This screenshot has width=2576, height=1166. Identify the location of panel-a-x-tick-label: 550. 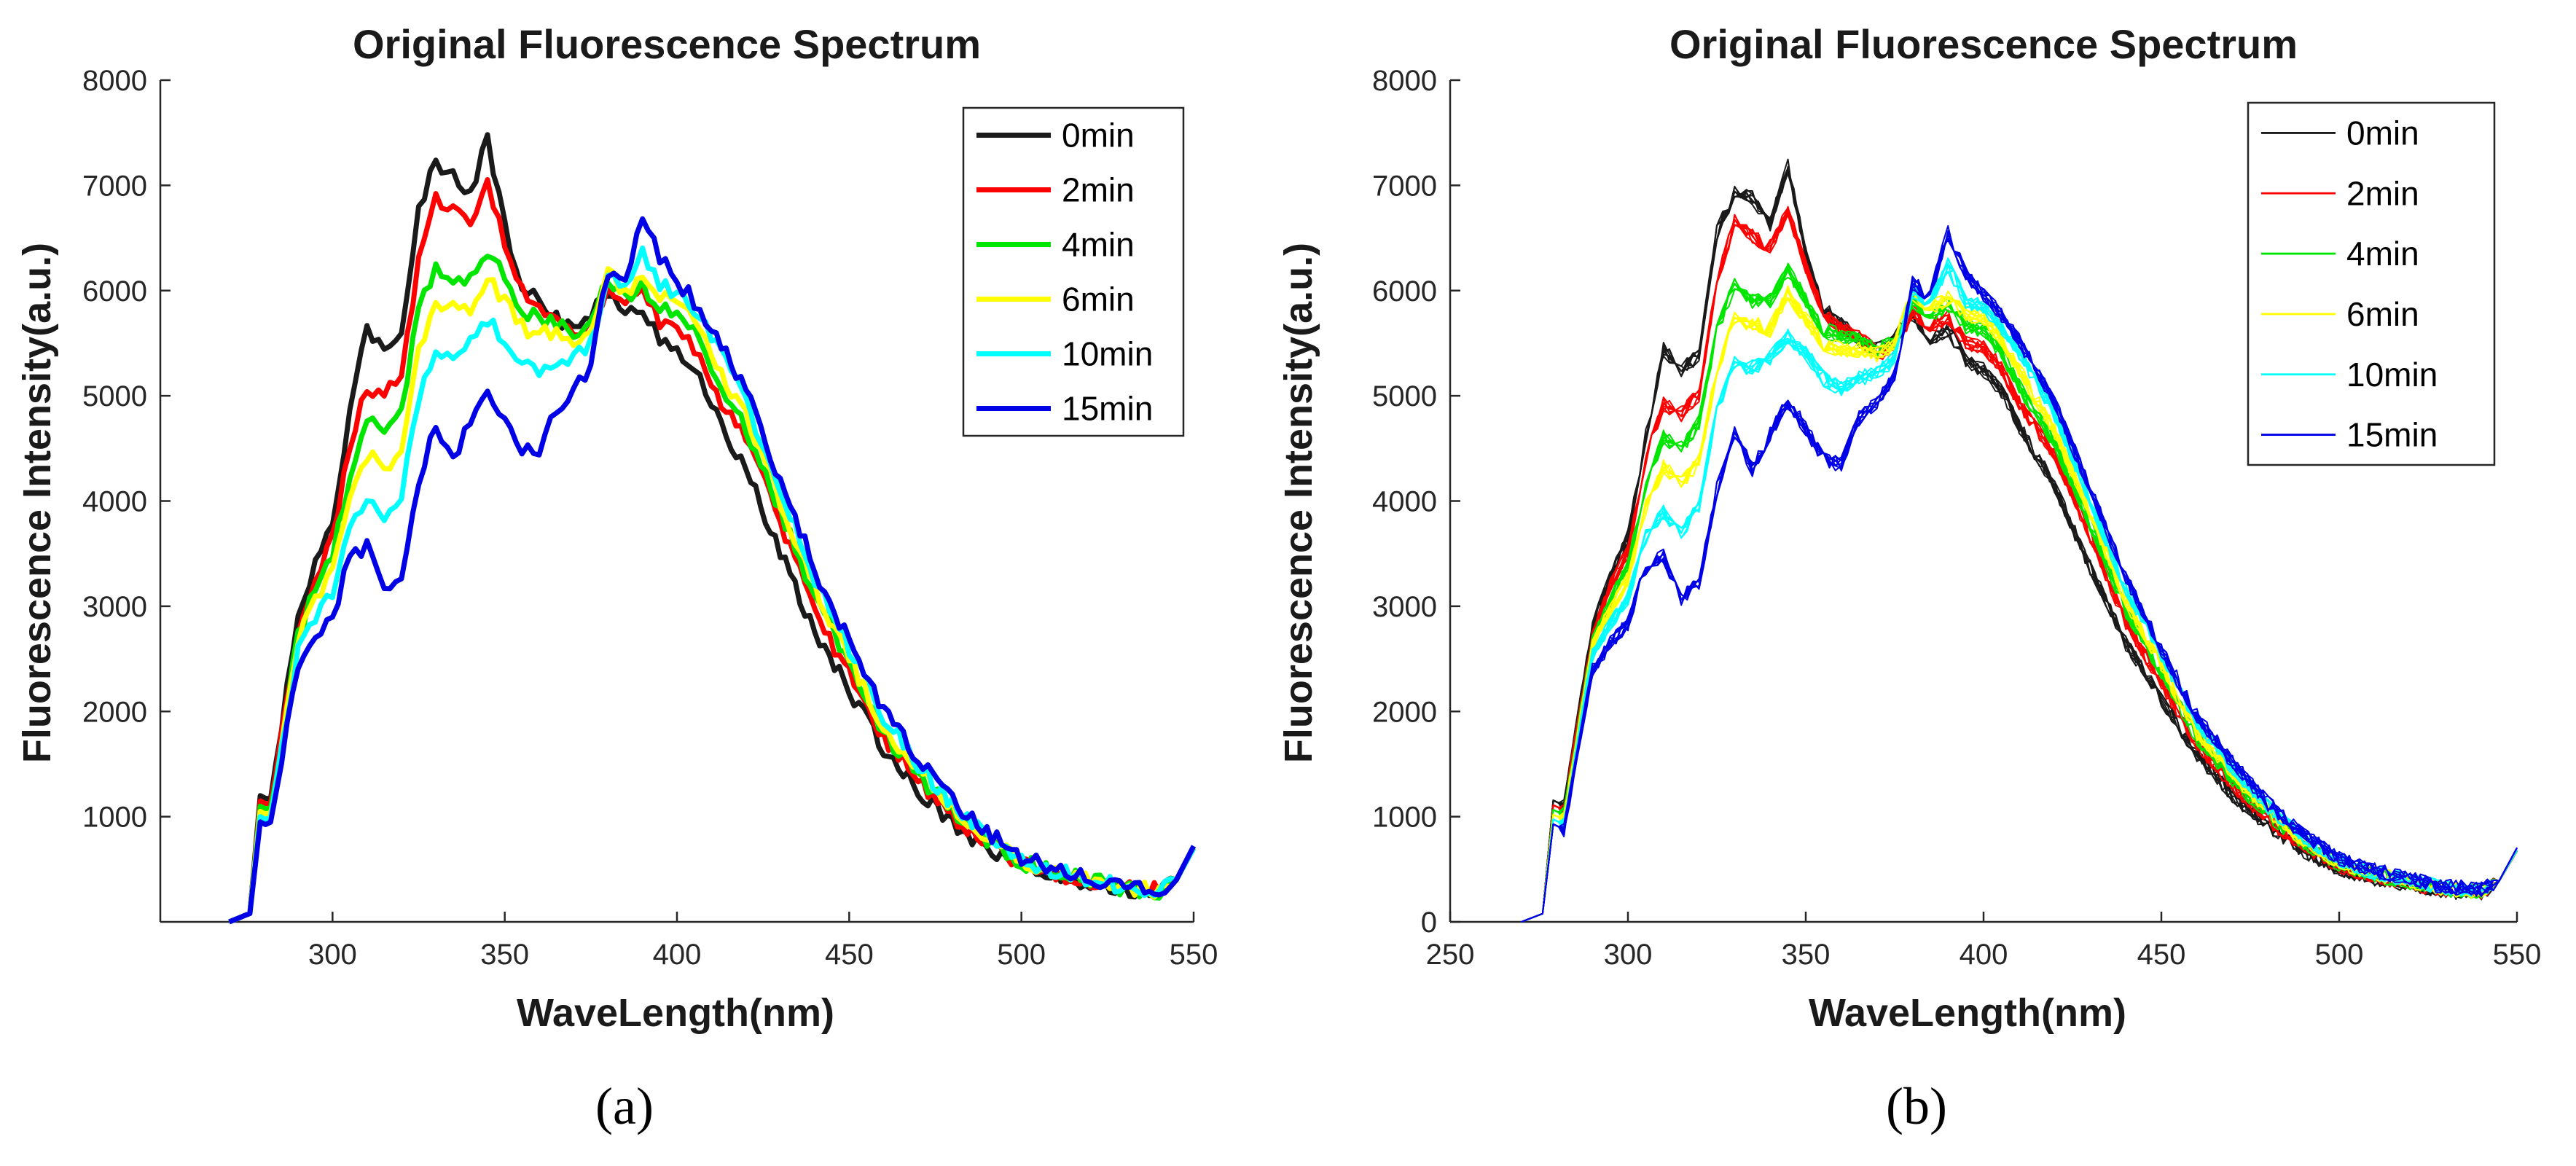
(1194, 955).